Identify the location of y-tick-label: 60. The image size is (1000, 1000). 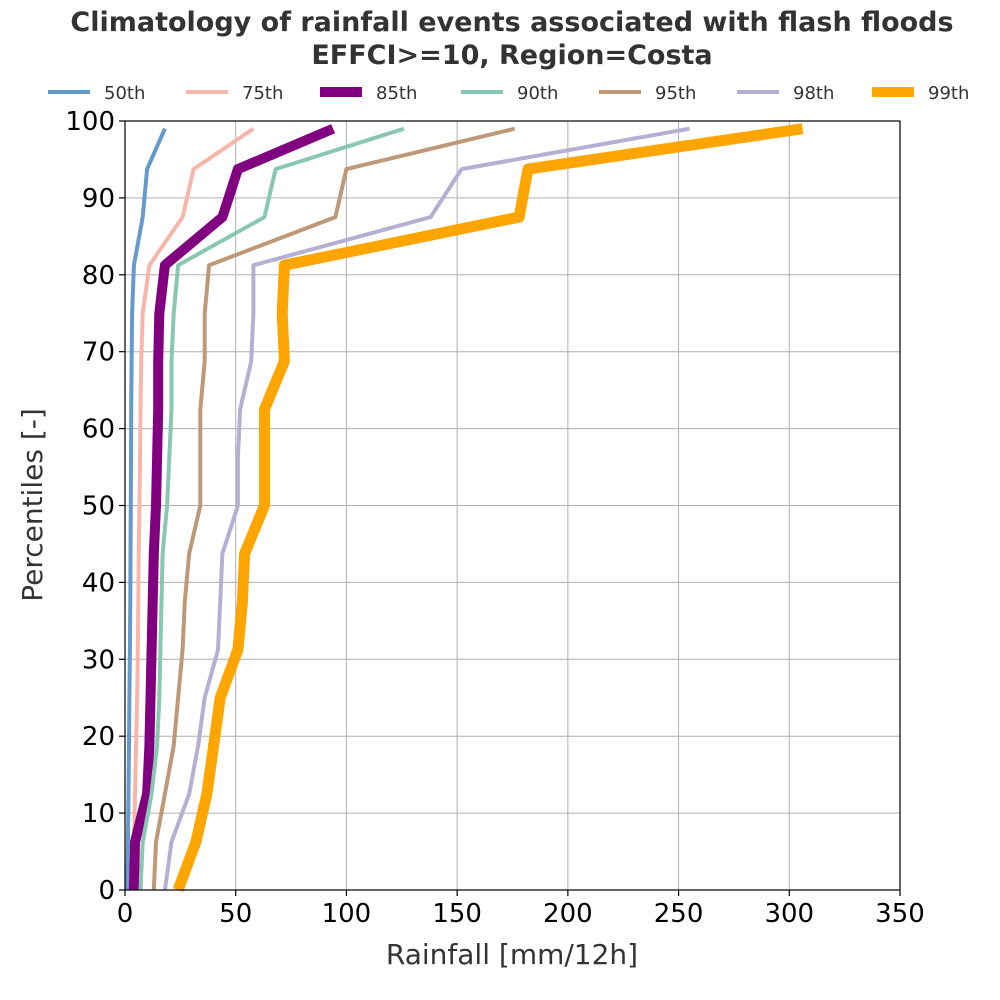
(98, 430).